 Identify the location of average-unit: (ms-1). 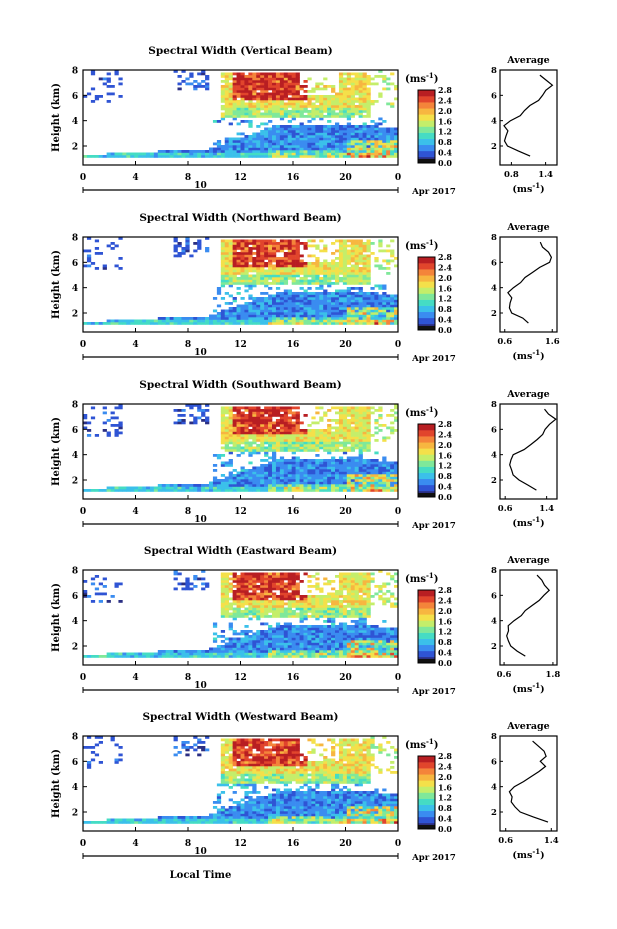
(528, 188).